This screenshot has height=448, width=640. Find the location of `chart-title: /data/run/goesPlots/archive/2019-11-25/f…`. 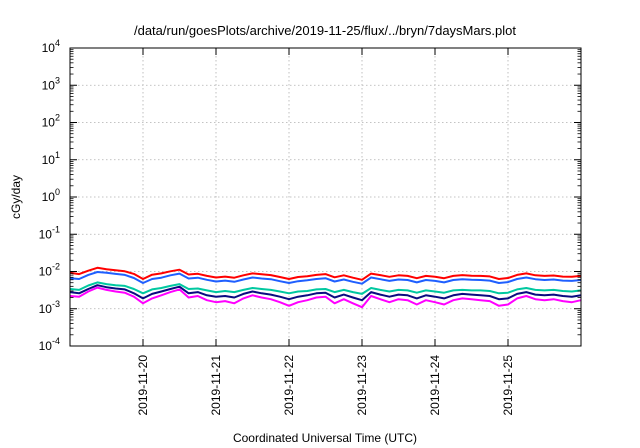

chart-title: /data/run/goesPlots/archive/2019-11-25/f… is located at coordinates (325, 30).